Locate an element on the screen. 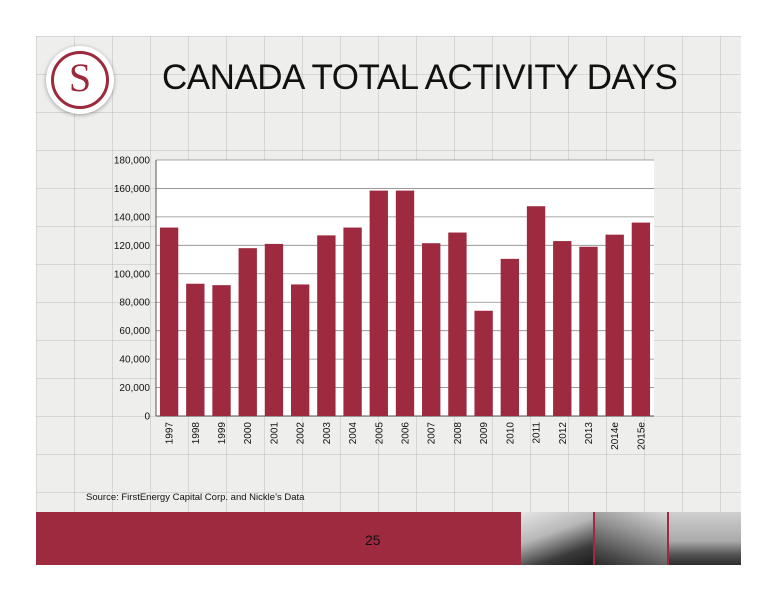 The image size is (776, 600). logo-ring is located at coordinates (80, 80).